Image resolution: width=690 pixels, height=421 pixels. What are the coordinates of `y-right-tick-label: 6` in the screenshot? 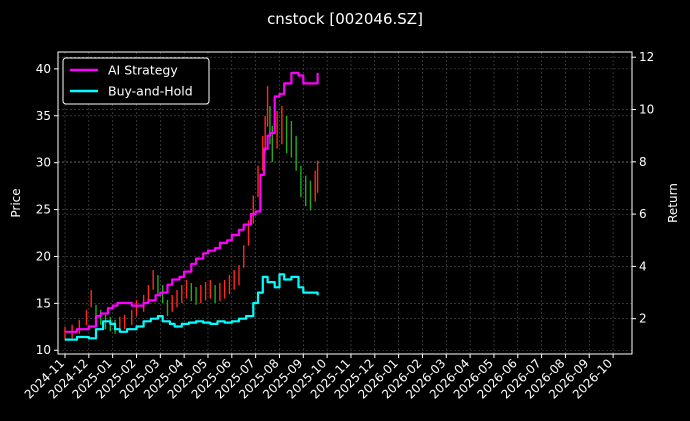 It's located at (643, 214).